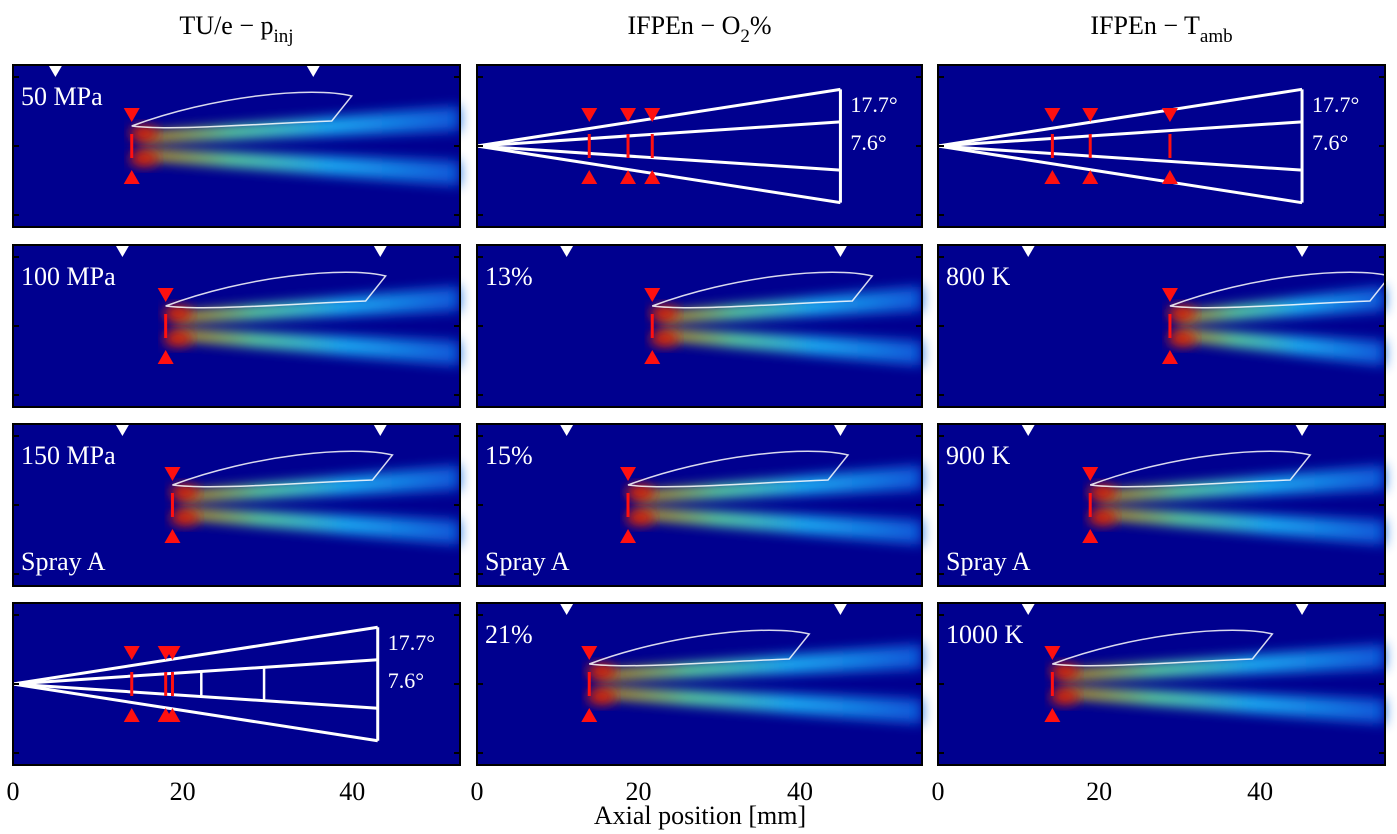 The image size is (1397, 834). Describe the element at coordinates (978, 276) in the screenshot. I see `panel-label: 800 K` at that location.